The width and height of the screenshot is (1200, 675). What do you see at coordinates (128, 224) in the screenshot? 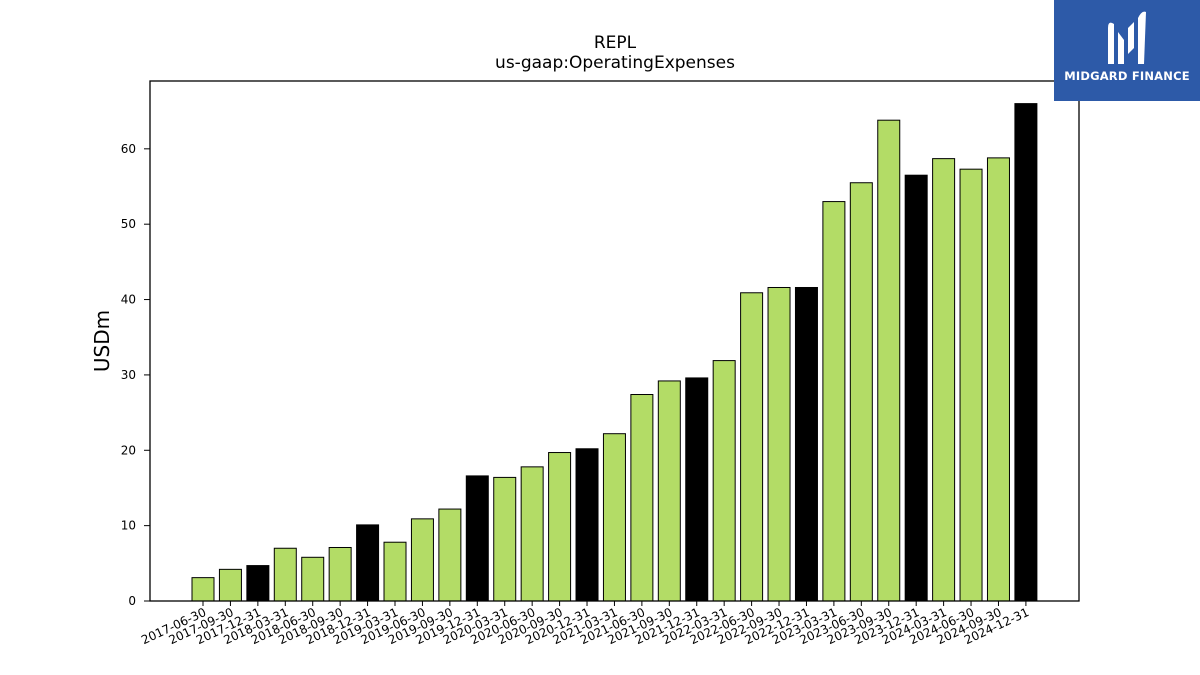
I see `y-tick-label: 50` at bounding box center [128, 224].